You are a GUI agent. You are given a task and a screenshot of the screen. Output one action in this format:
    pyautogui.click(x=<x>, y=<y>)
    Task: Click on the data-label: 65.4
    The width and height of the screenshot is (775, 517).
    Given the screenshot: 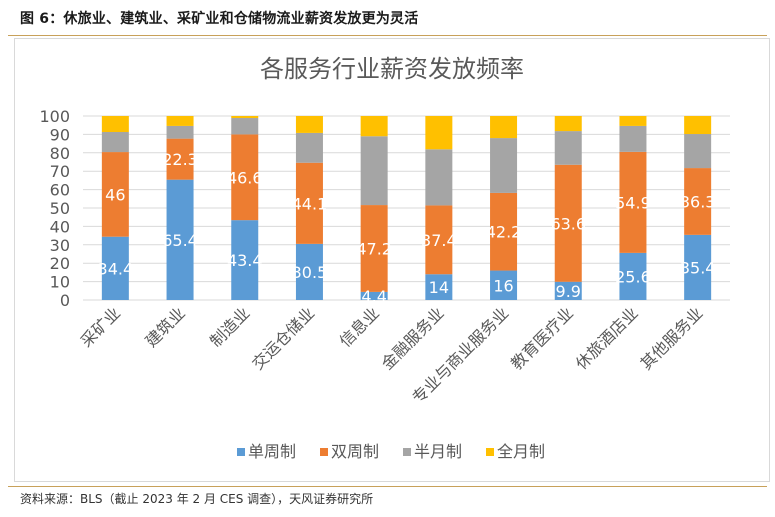 What is the action you would take?
    pyautogui.click(x=180, y=240)
    